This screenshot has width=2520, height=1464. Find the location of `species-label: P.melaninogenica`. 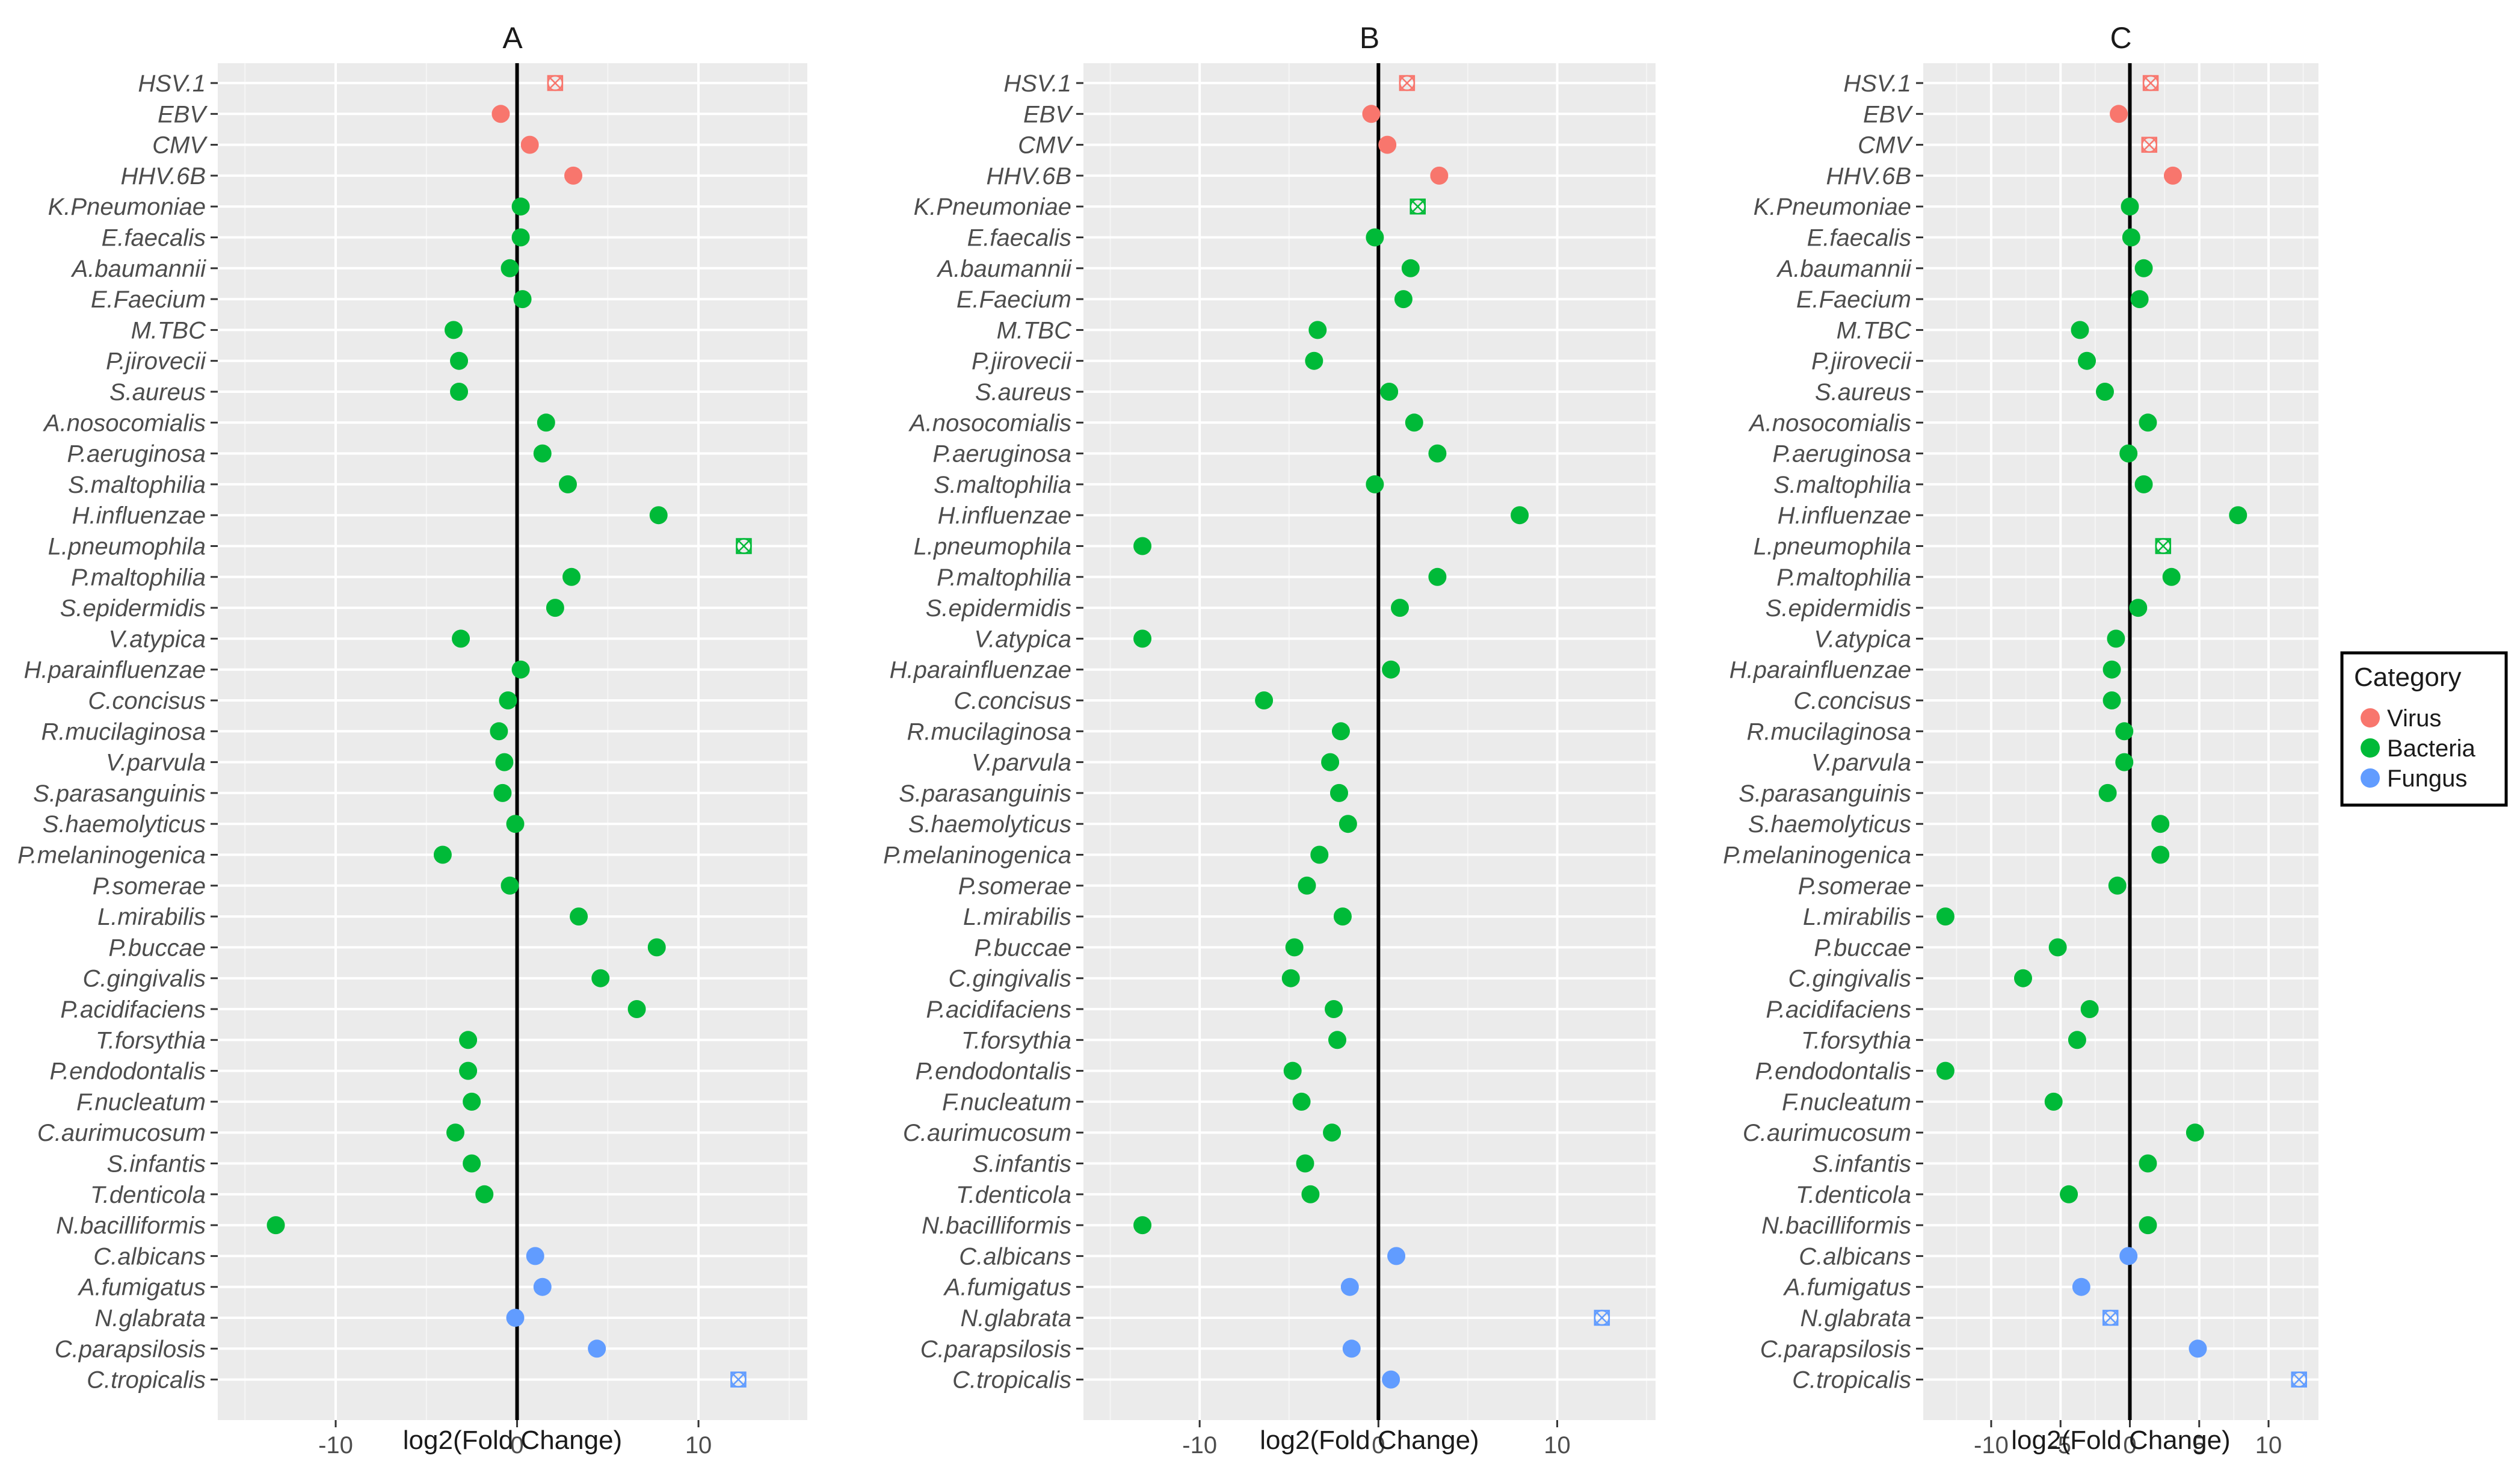

species-label: P.melaninogenica is located at coordinates (1817, 855).